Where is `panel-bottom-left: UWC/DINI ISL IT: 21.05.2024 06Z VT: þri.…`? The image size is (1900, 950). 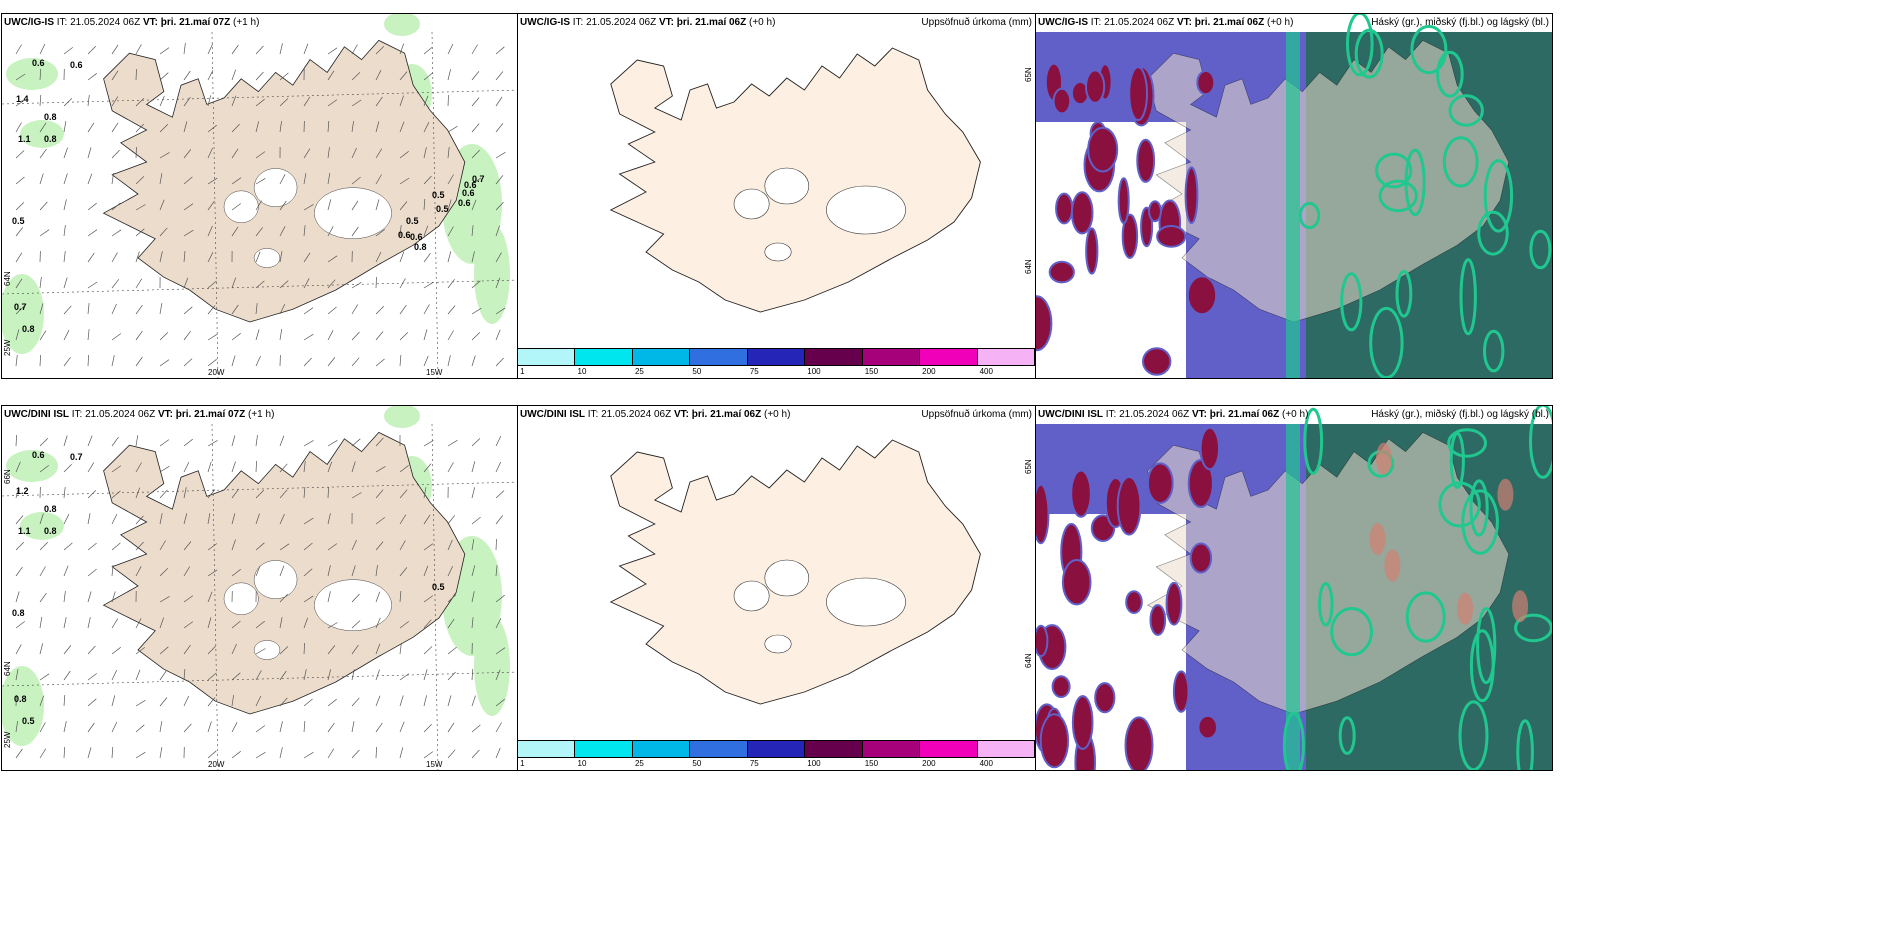
panel-bottom-left: UWC/DINI ISL IT: 21.05.2024 06Z VT: þri.… is located at coordinates (259, 588).